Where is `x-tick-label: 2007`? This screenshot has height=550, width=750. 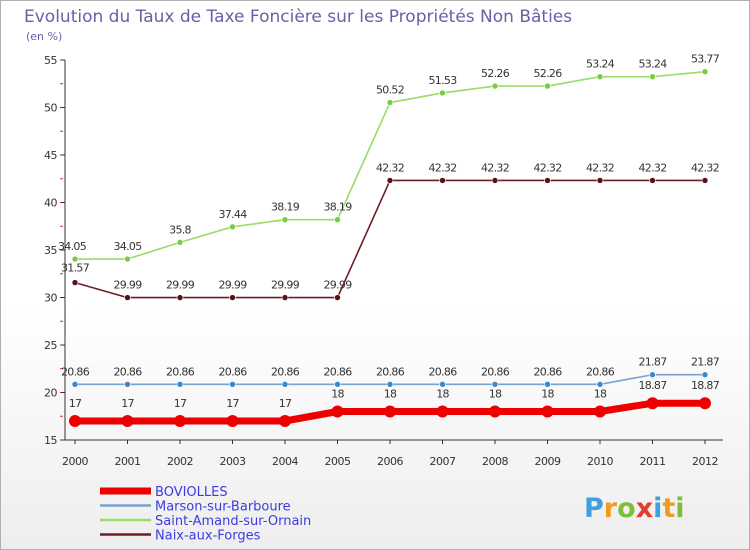
x-tick-label: 2007 is located at coordinates (443, 461).